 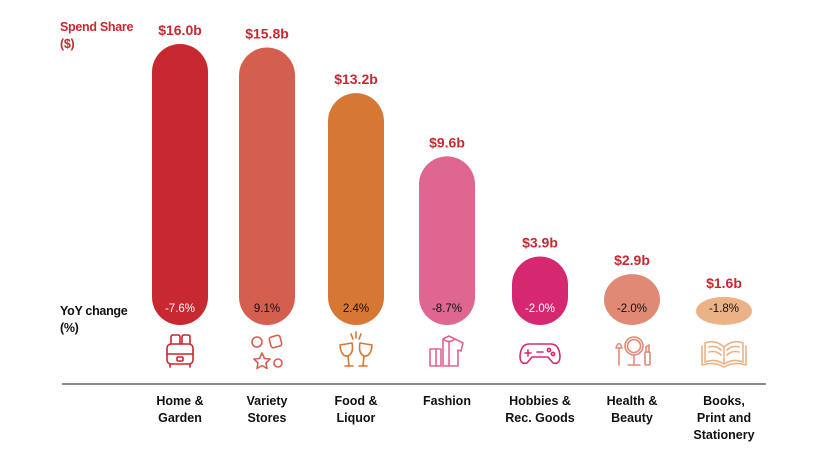 I want to click on yoy-change-label: 9.1%, so click(x=267, y=309).